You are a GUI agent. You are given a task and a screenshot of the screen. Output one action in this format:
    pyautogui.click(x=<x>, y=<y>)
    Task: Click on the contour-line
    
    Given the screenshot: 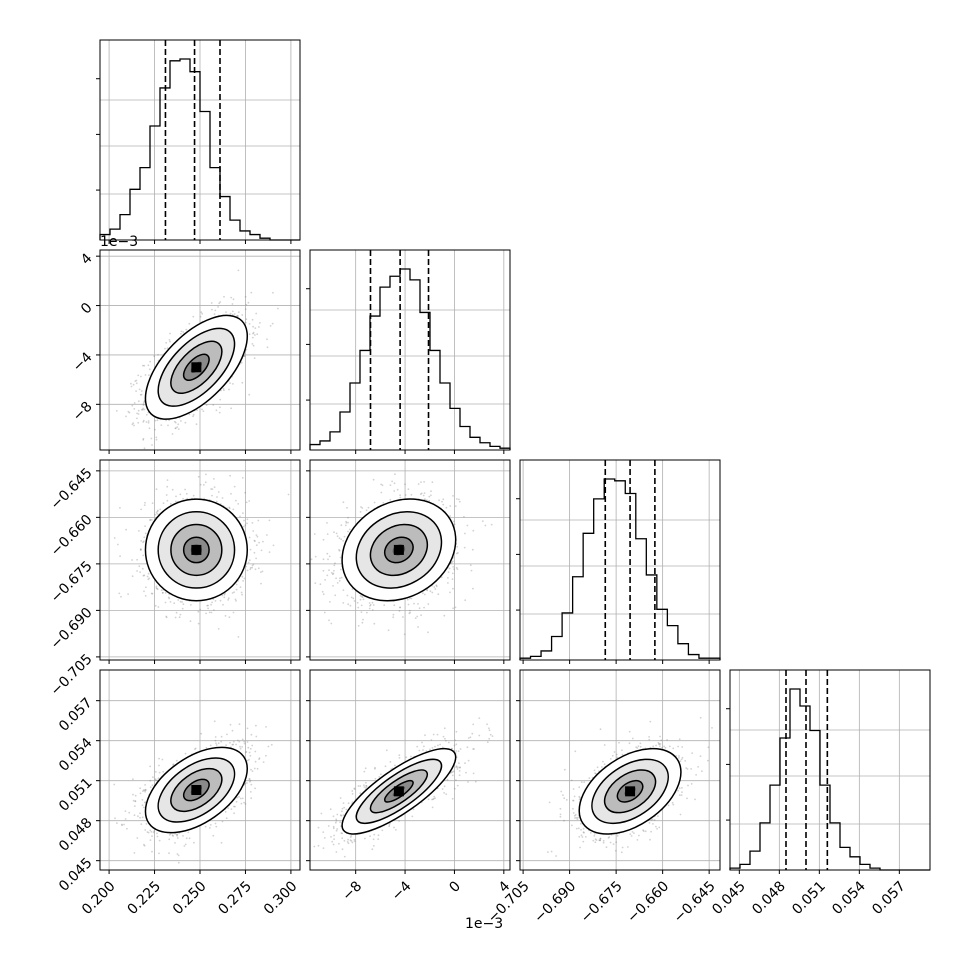 What is the action you would take?
    pyautogui.click(x=399, y=550)
    